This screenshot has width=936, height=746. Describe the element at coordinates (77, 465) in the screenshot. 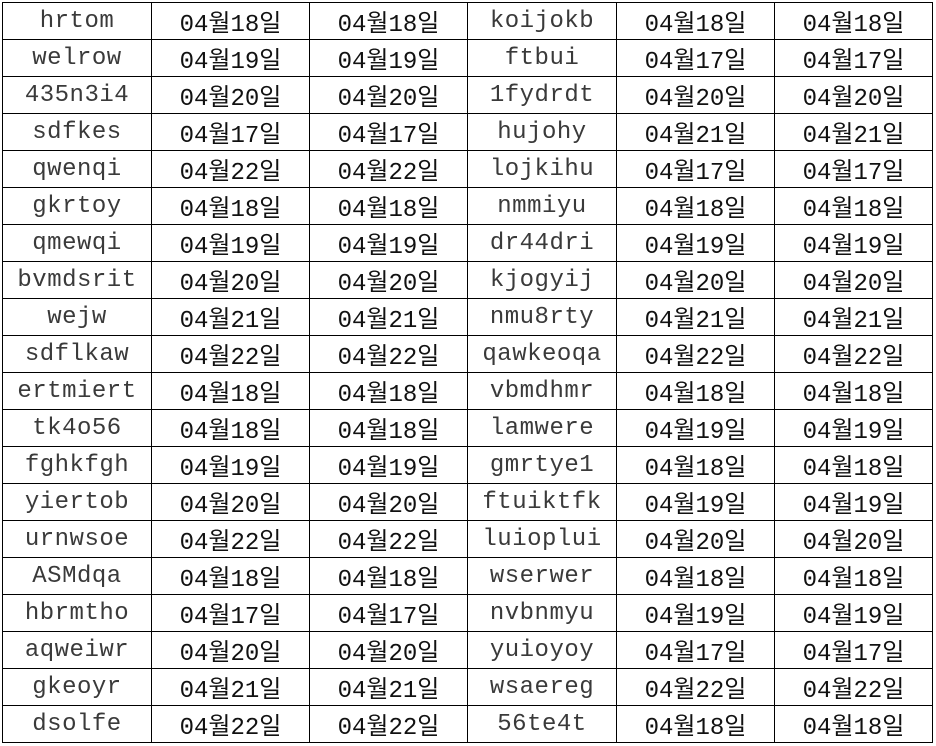

I see `name-cell: fghkfgh` at that location.